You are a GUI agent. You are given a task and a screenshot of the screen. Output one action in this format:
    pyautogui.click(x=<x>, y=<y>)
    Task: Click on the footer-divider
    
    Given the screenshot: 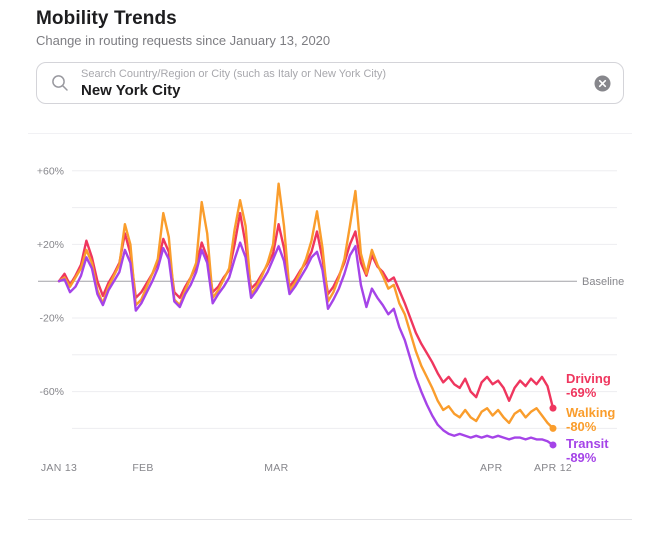 What is the action you would take?
    pyautogui.click(x=330, y=519)
    